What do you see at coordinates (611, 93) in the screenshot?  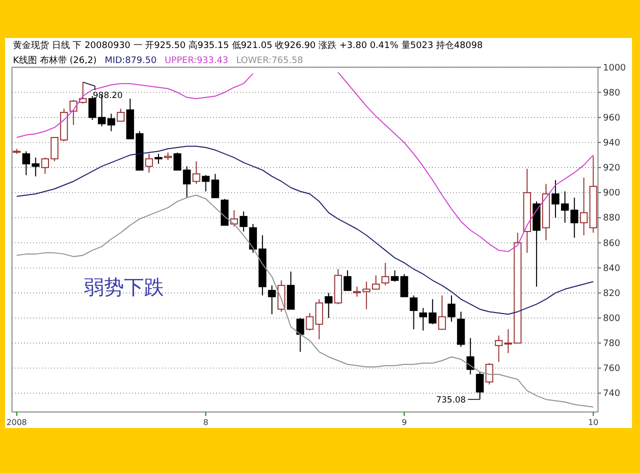 I see `y-tick-label: 980` at bounding box center [611, 93].